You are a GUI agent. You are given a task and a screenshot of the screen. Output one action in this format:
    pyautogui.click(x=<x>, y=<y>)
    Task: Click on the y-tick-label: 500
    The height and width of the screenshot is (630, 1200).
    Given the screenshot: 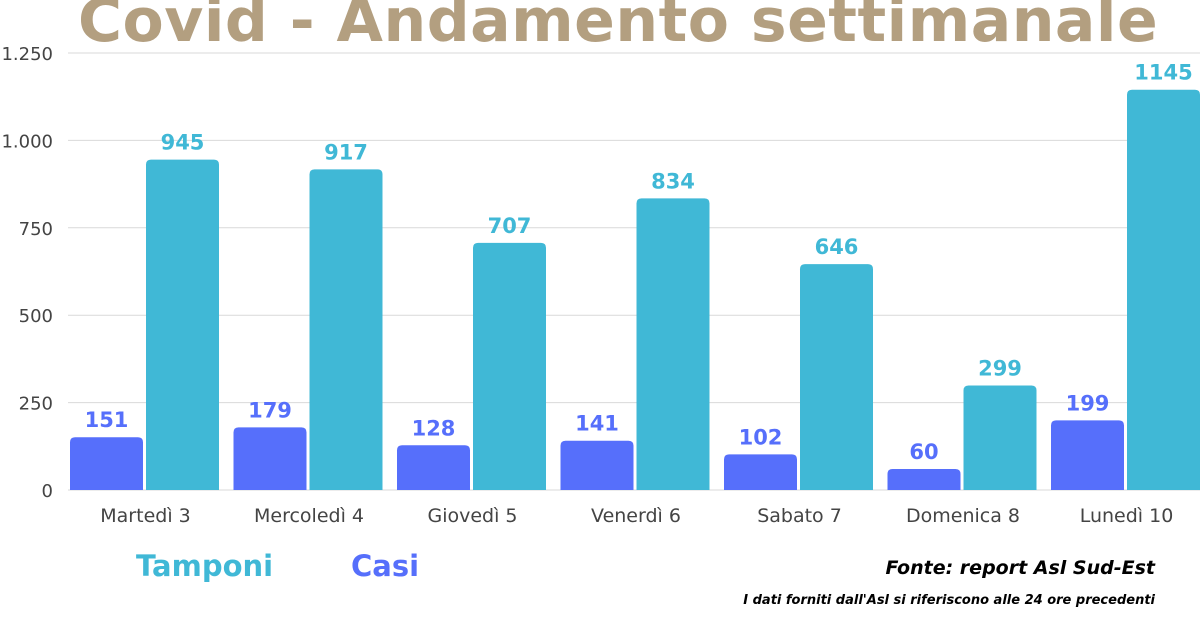 What is the action you would take?
    pyautogui.click(x=36, y=316)
    